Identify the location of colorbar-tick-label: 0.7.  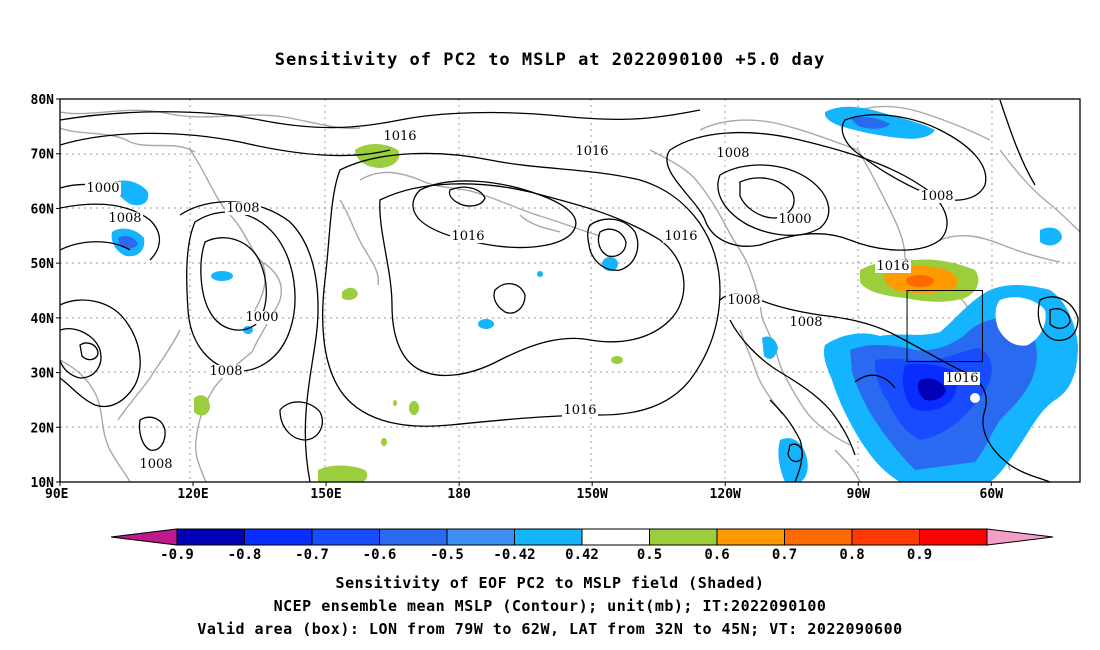
(784, 555).